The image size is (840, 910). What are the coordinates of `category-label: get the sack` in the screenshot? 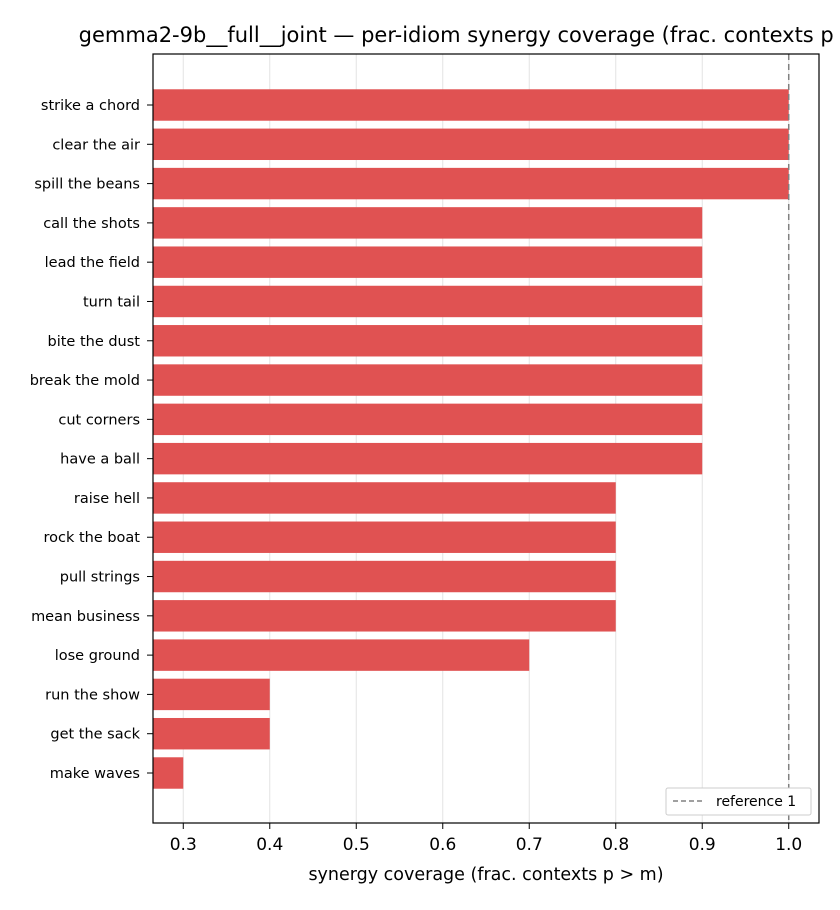 It's located at (95, 735).